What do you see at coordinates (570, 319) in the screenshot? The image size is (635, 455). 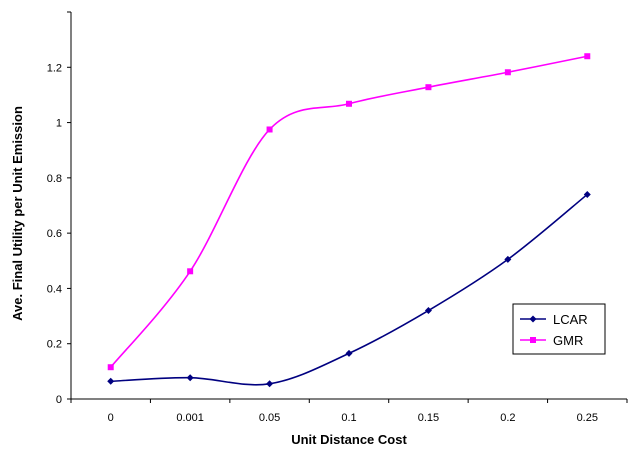 I see `legend-label-lcar: LCAR` at bounding box center [570, 319].